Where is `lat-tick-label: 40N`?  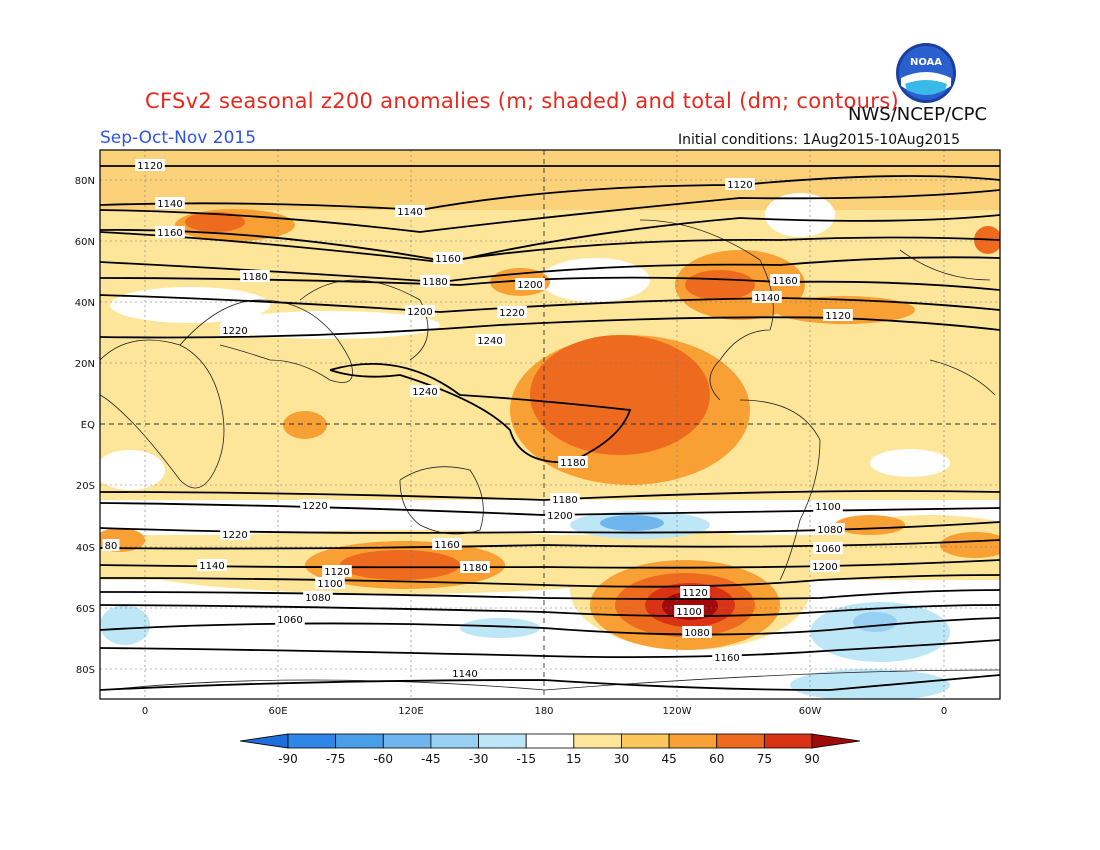 lat-tick-label: 40N is located at coordinates (85, 303).